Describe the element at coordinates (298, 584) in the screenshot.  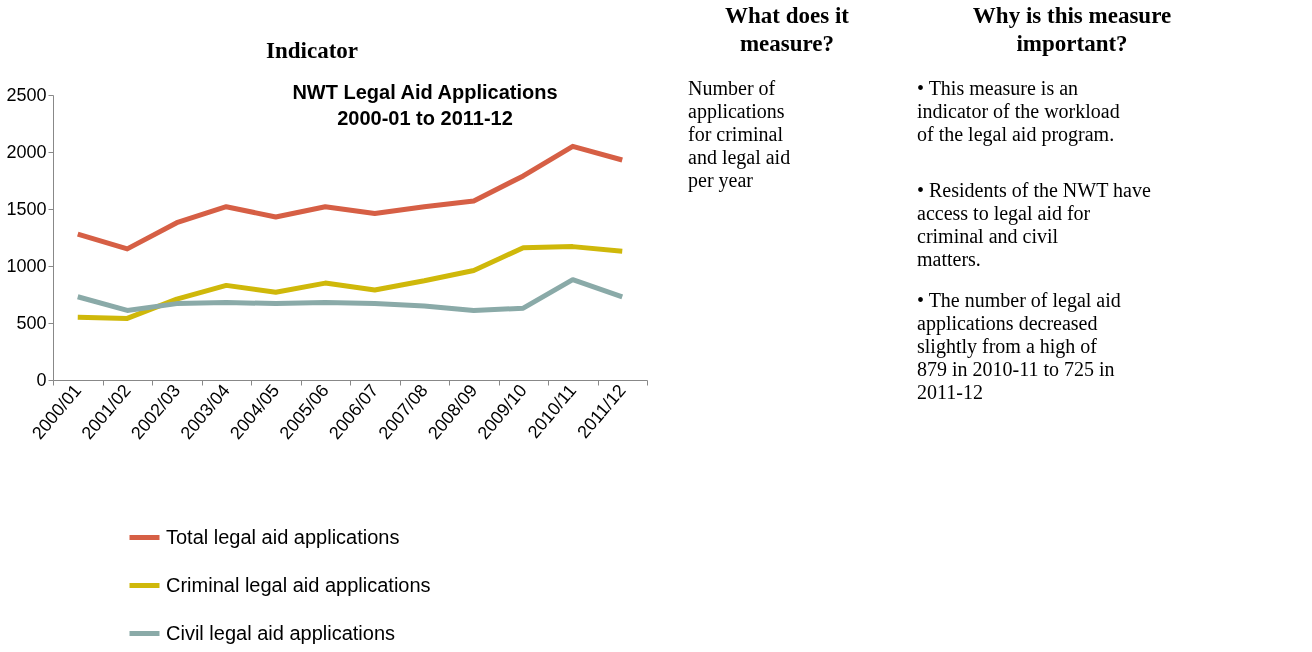
I see `legend-label: Criminal legal aid applications` at that location.